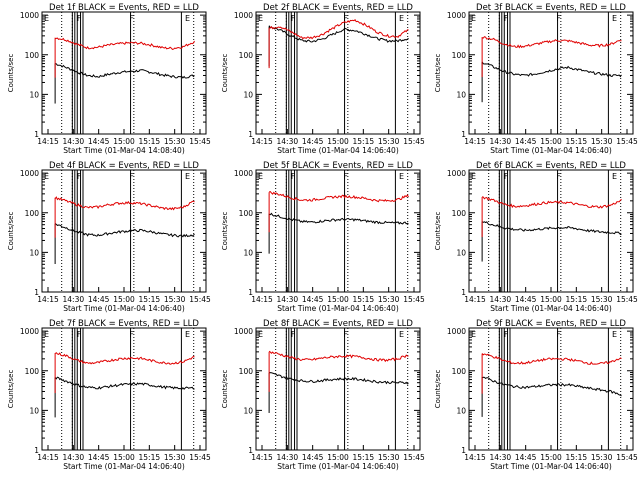  Describe the element at coordinates (551, 324) in the screenshot. I see `panel-title: Det 9f BLACK = Events, RED = LLD` at that location.